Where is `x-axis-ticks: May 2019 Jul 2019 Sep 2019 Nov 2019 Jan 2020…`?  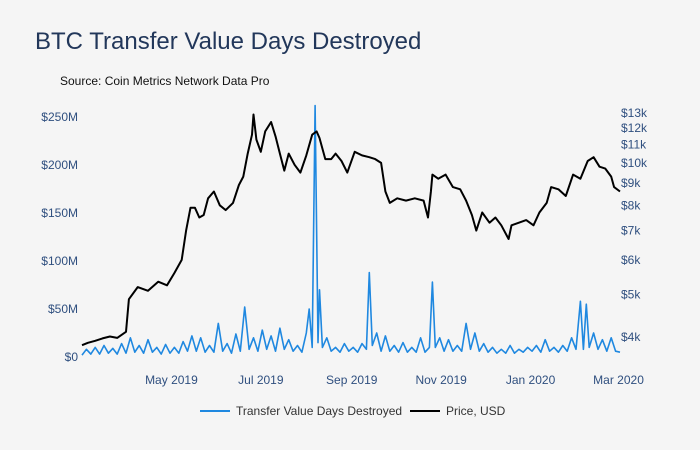
x-axis-ticks: May 2019 Jul 2019 Sep 2019 Nov 2019 Jan 2020… is located at coordinates (394, 380).